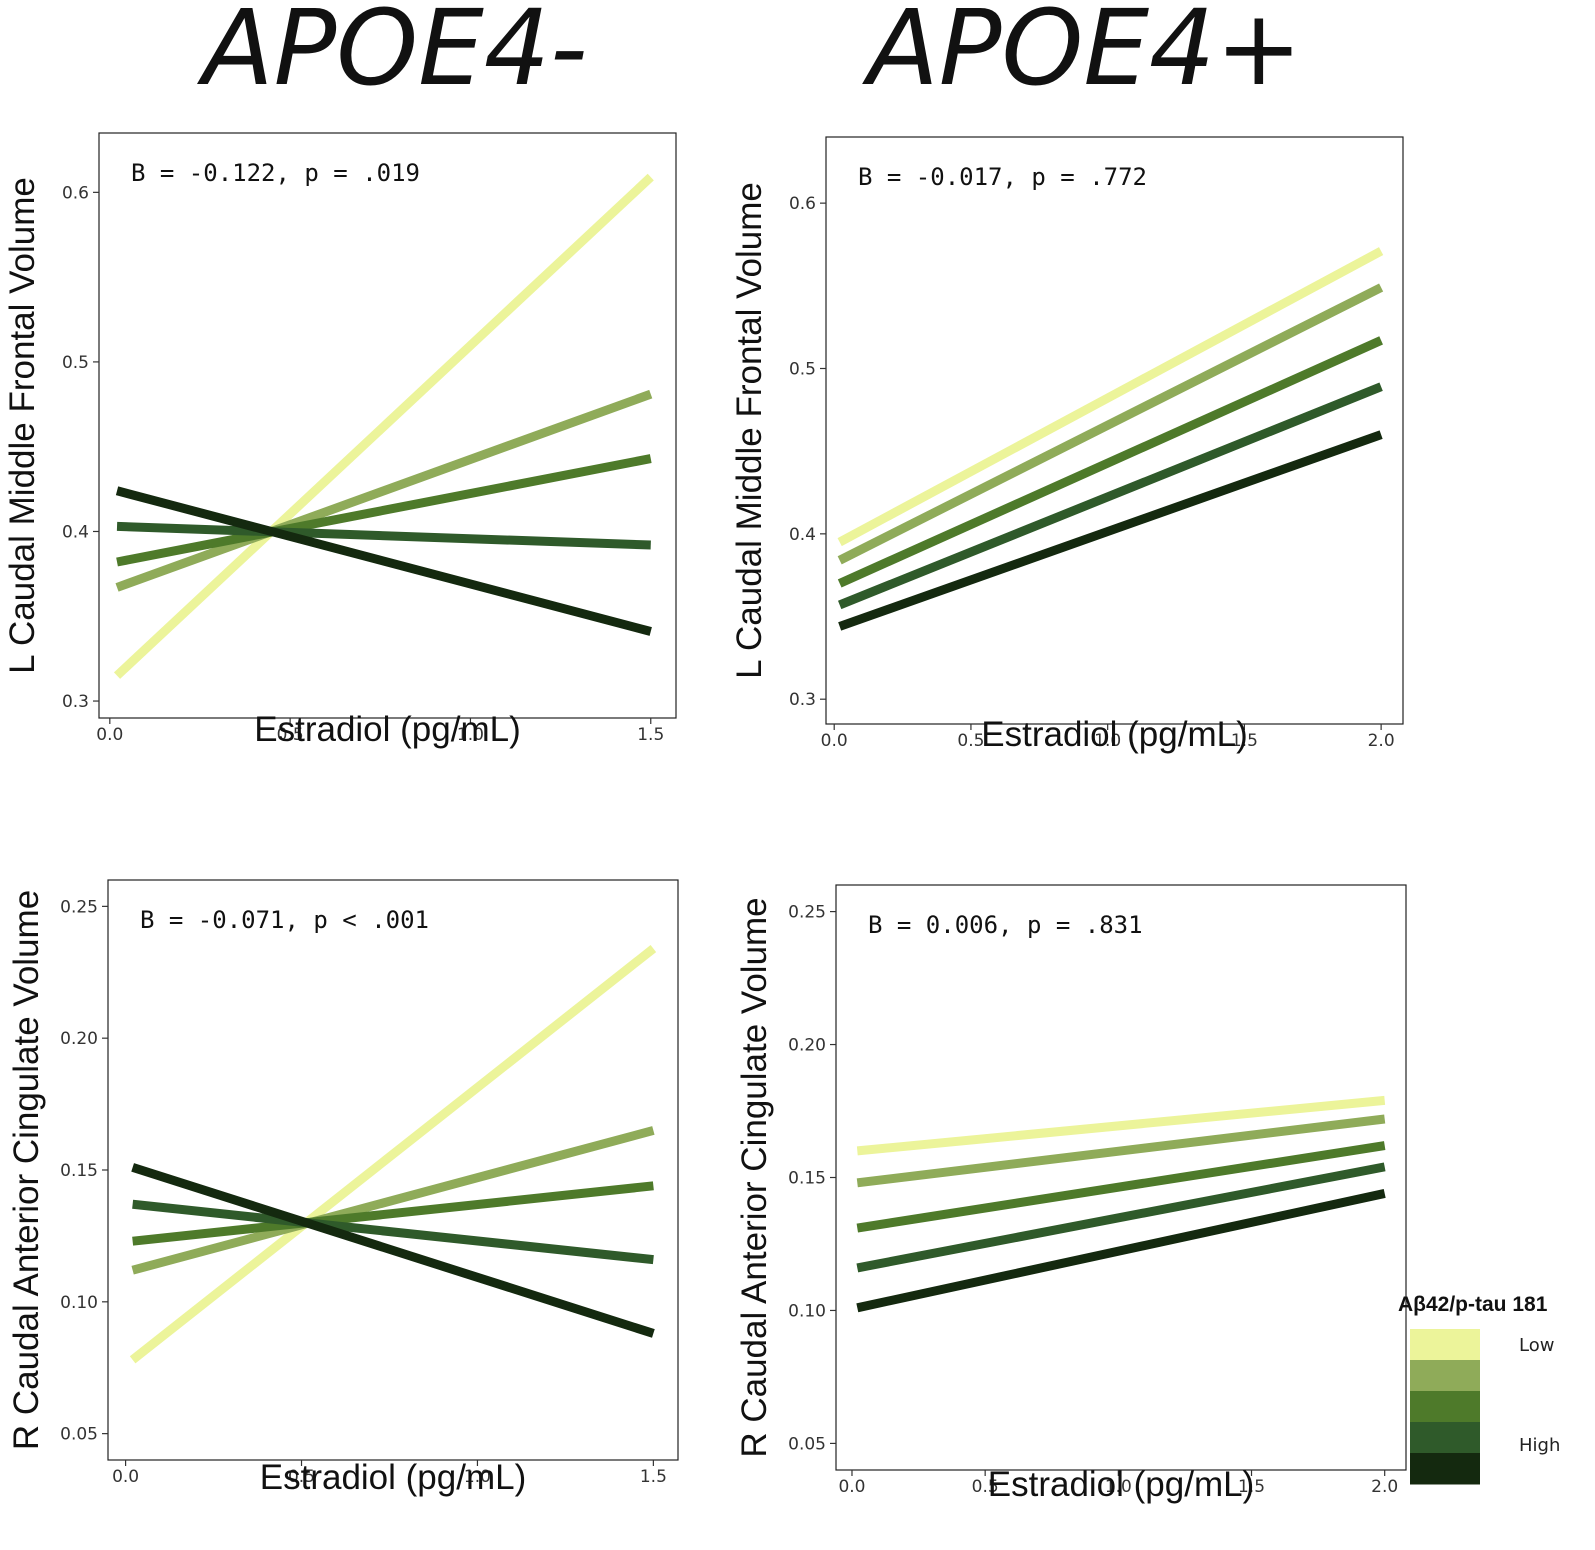 Image resolution: width=1595 pixels, height=1550 pixels. I want to click on stats-annotation: B = 0.006, p = .831, so click(1005, 925).